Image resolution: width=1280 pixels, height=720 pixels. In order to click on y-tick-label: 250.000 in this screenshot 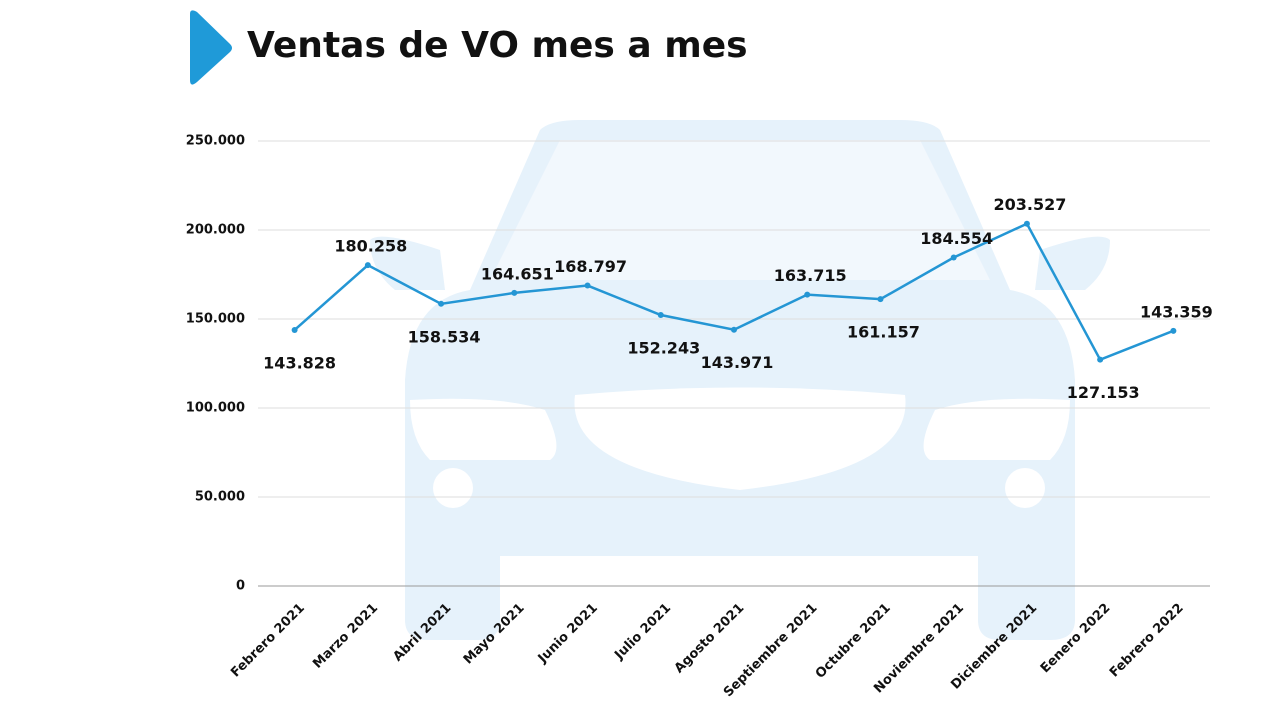, I will do `click(215, 141)`.